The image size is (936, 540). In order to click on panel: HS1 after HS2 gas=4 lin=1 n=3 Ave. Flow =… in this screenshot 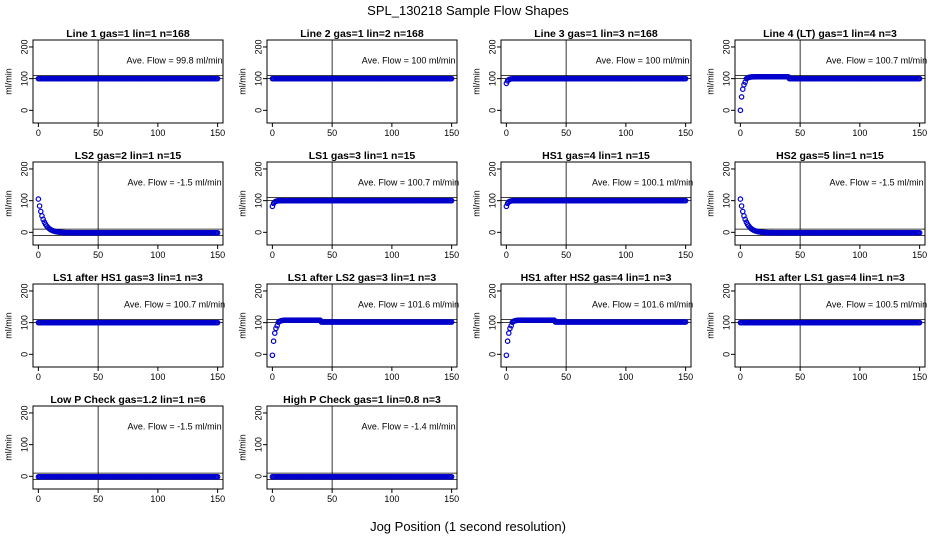, I will do `click(582, 327)`.